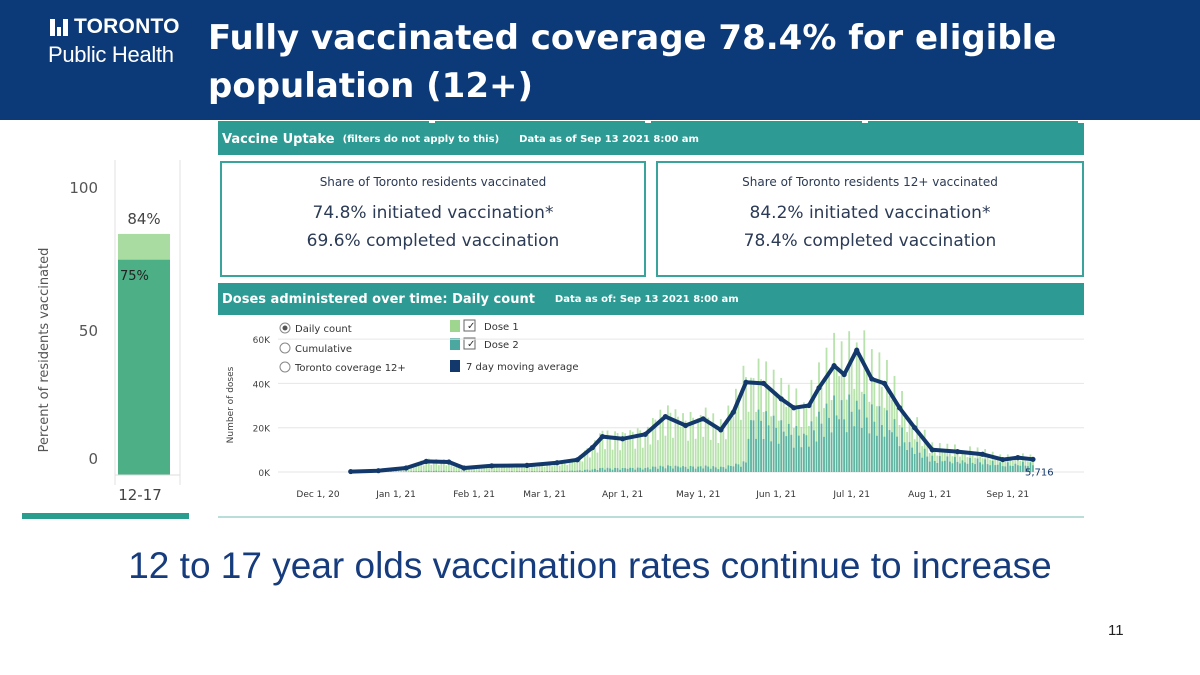 This screenshot has width=1200, height=675. Describe the element at coordinates (433, 241) in the screenshot. I see `completed-stat: 69.6% completed vaccination` at that location.